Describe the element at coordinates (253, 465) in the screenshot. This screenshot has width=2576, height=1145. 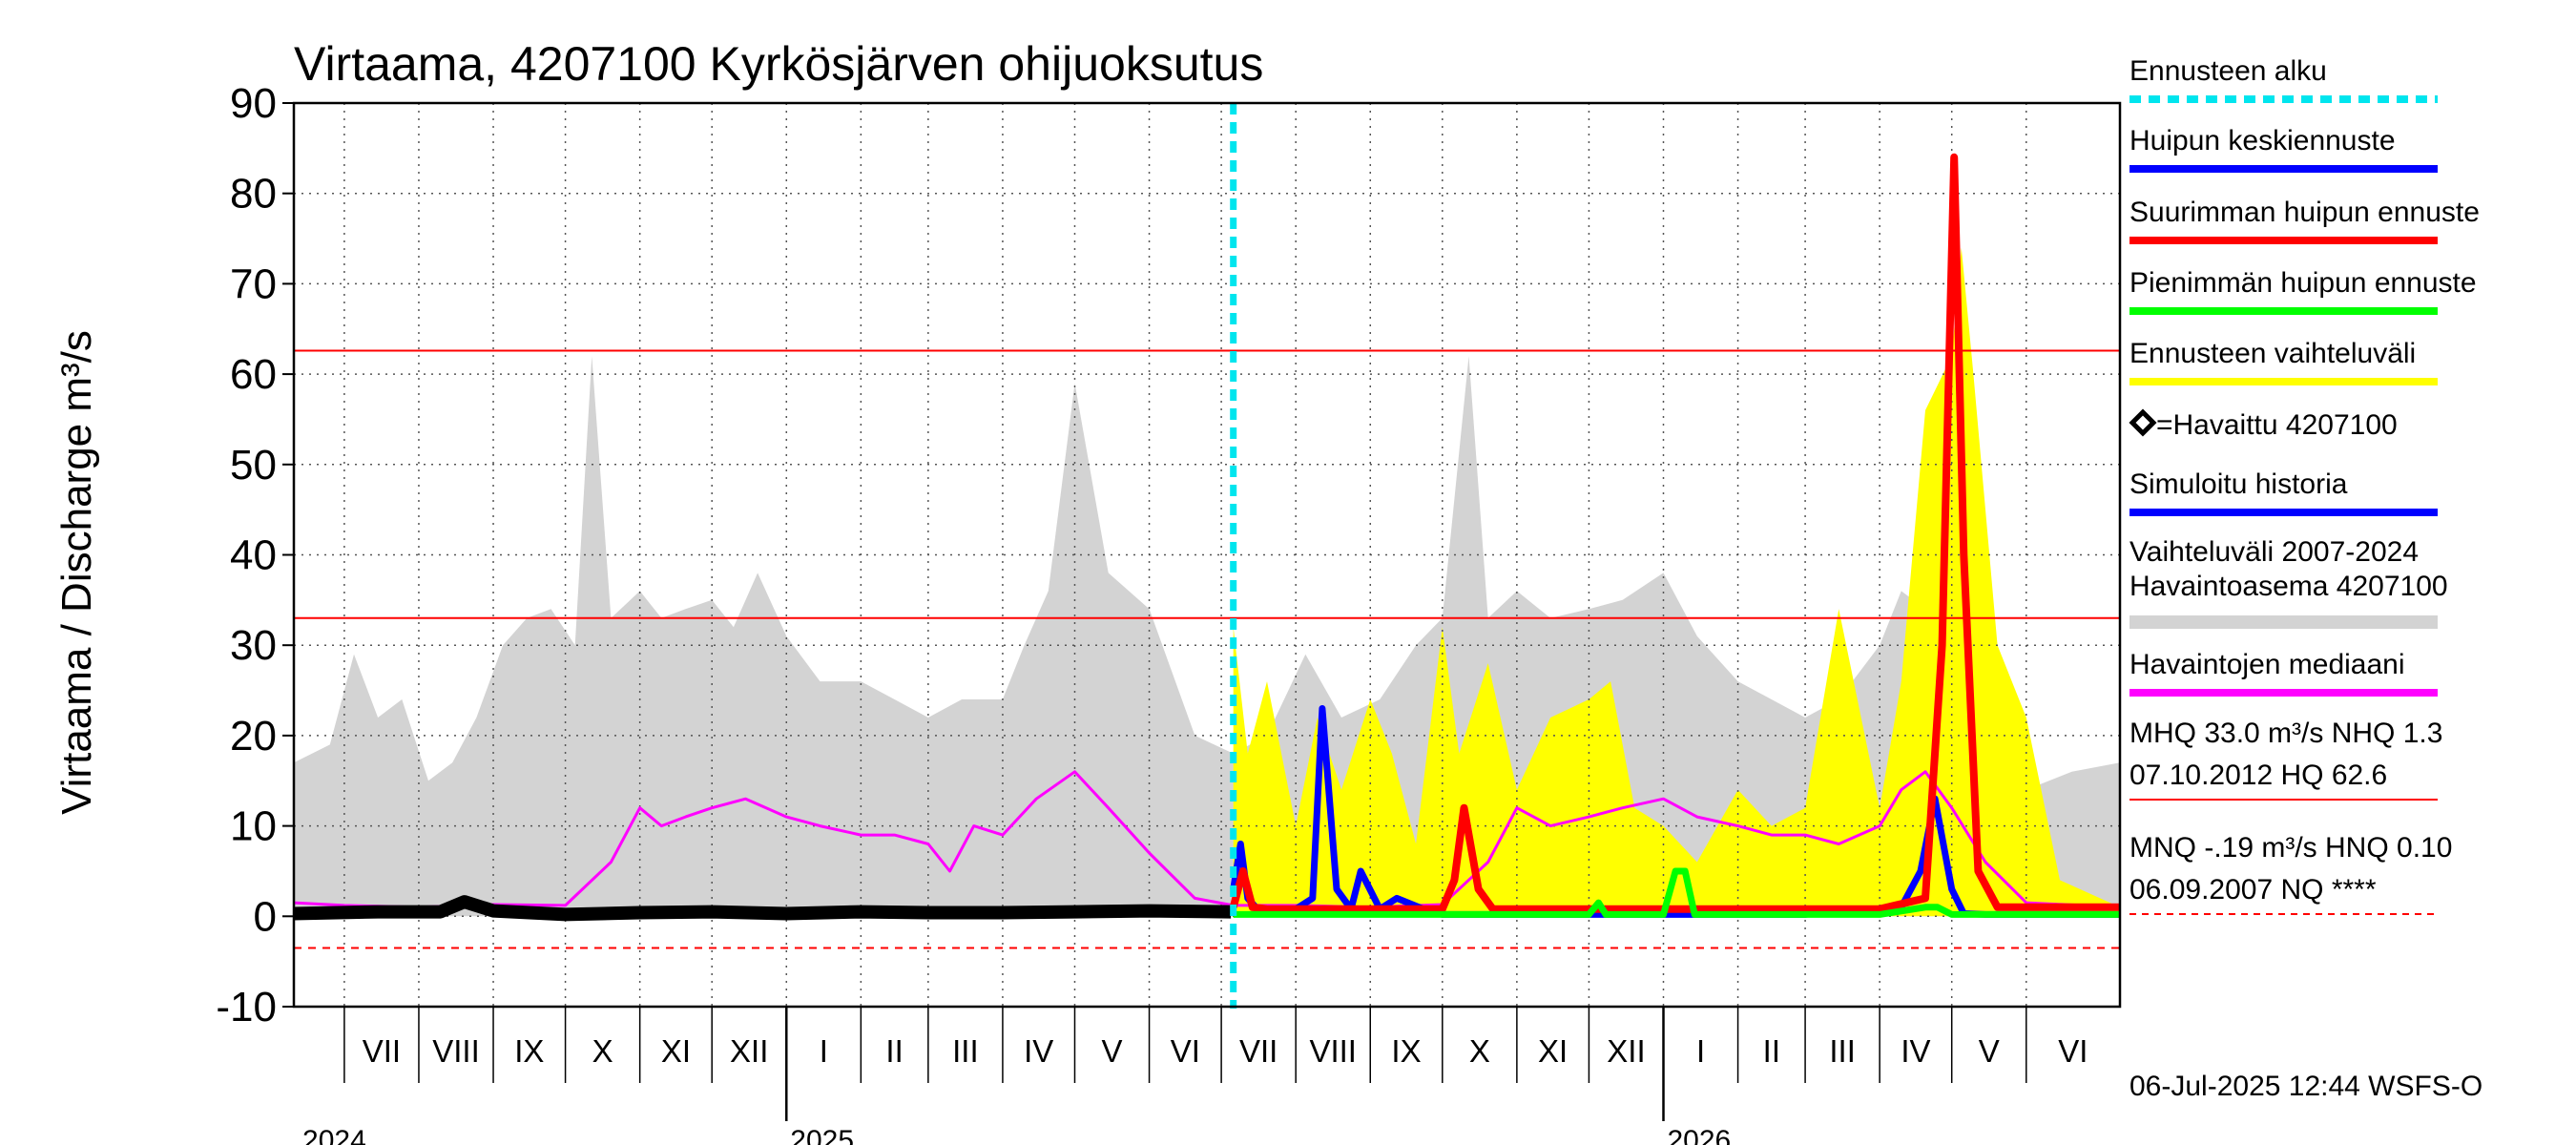
I see `y-tick-label-4: 50` at that location.